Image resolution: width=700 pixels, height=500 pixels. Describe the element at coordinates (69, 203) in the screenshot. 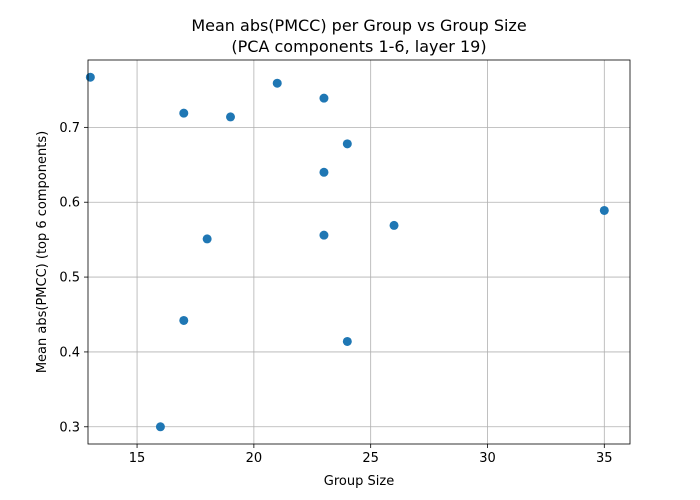

I see `y-tick-label: 0.6` at that location.